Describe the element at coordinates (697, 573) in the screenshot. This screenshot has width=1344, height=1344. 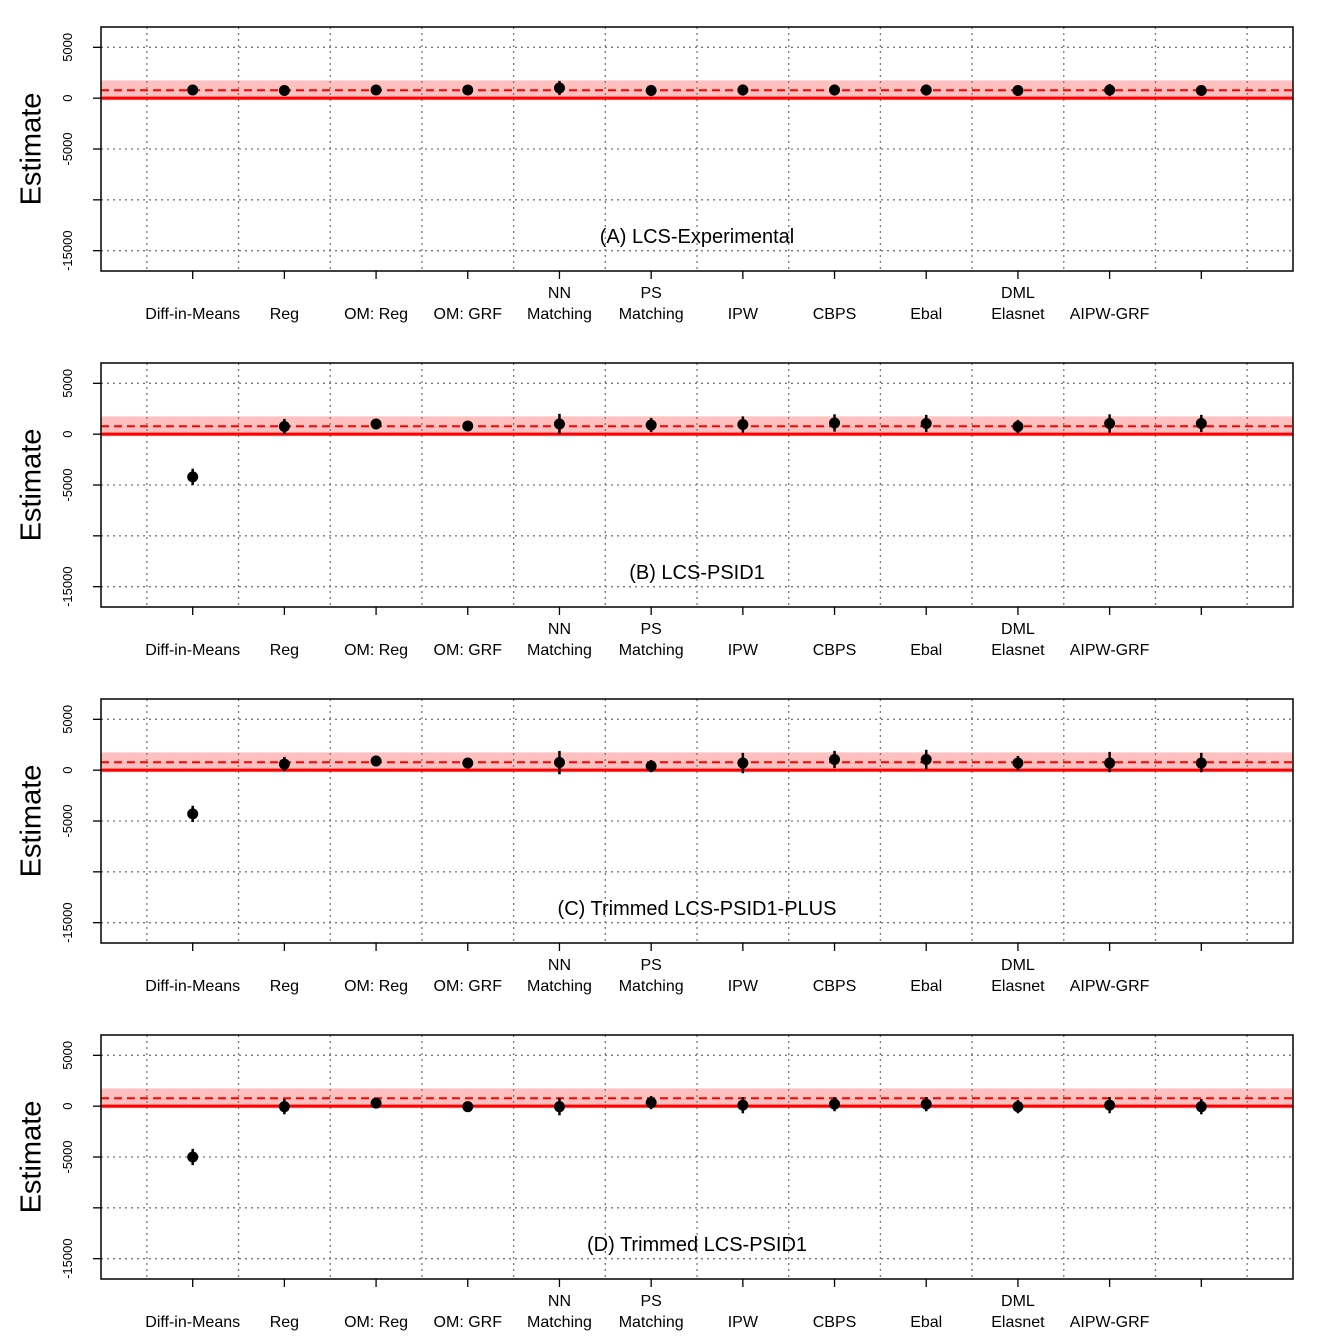
I see `panel-title: (B) LCS-PSID1` at that location.